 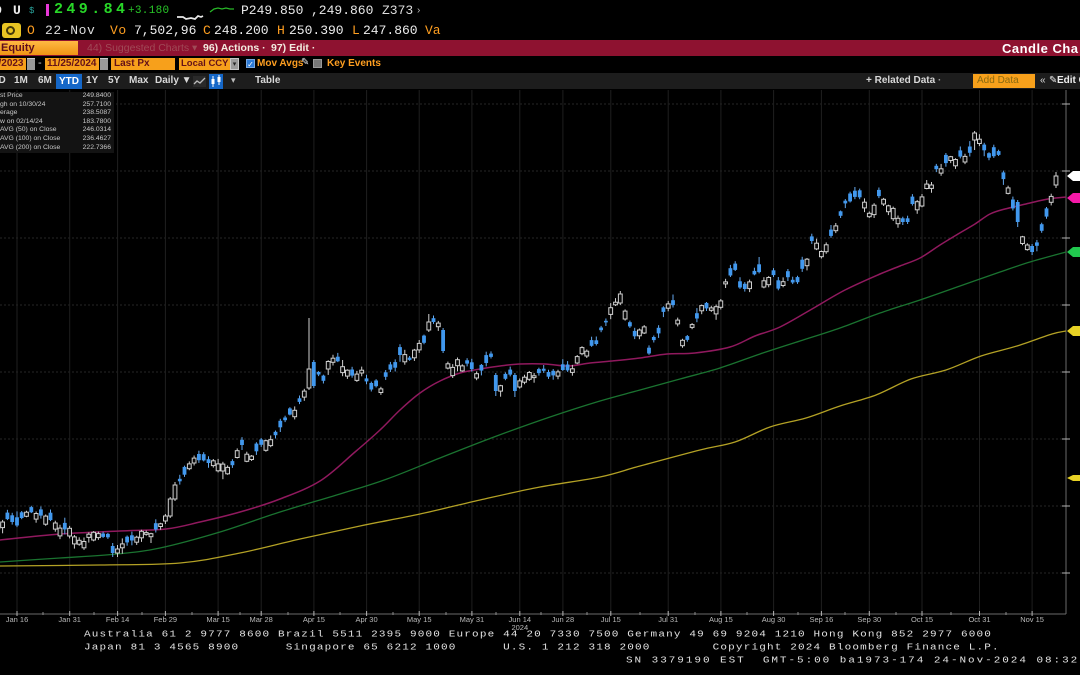 I want to click on svg-text: Jan 31, so click(x=69, y=619).